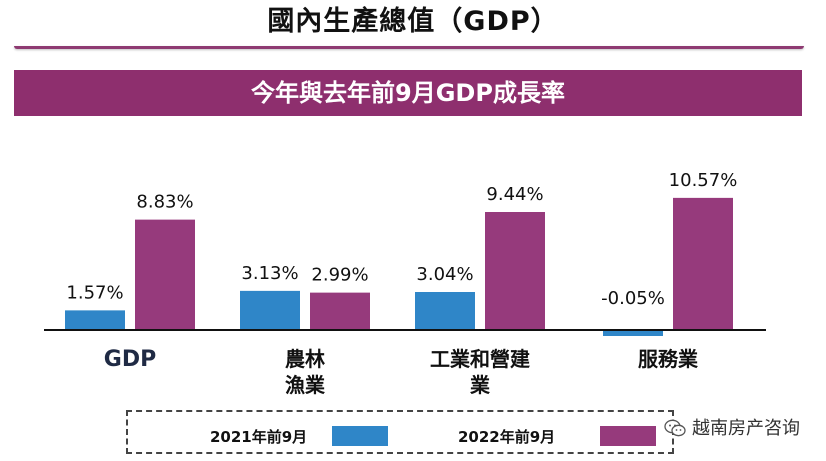 The width and height of the screenshot is (826, 461). Describe the element at coordinates (628, 436) in the screenshot. I see `legend-swatch-2022` at that location.